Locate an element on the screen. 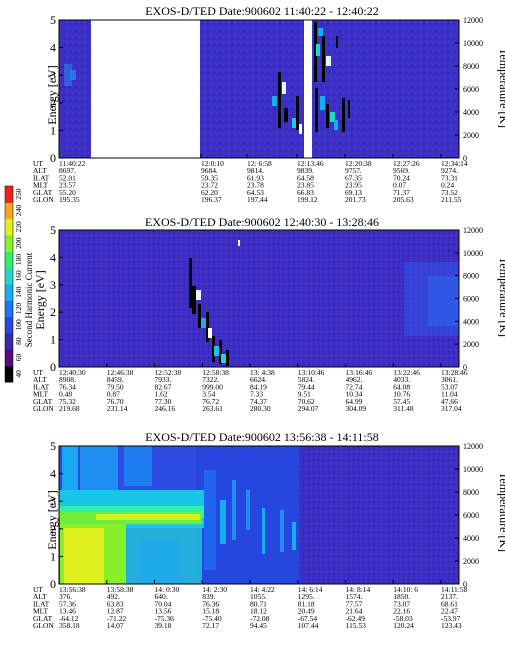 The width and height of the screenshot is (505, 649). panel-2-ylabel: Energy [eV] is located at coordinates (40, 299).